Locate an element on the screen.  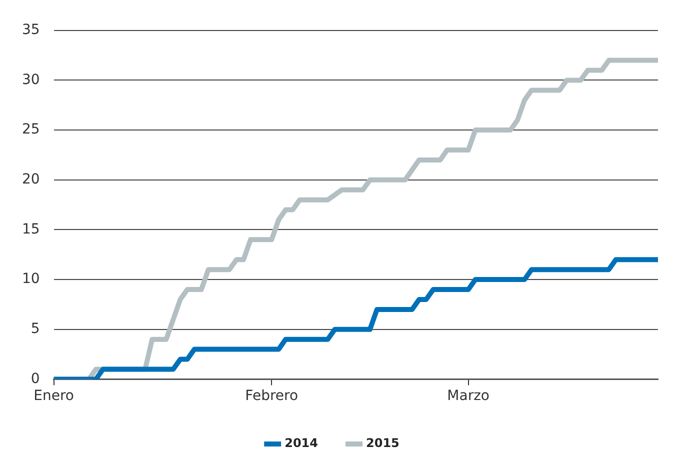
y-tick-label: 35 is located at coordinates (31, 30).